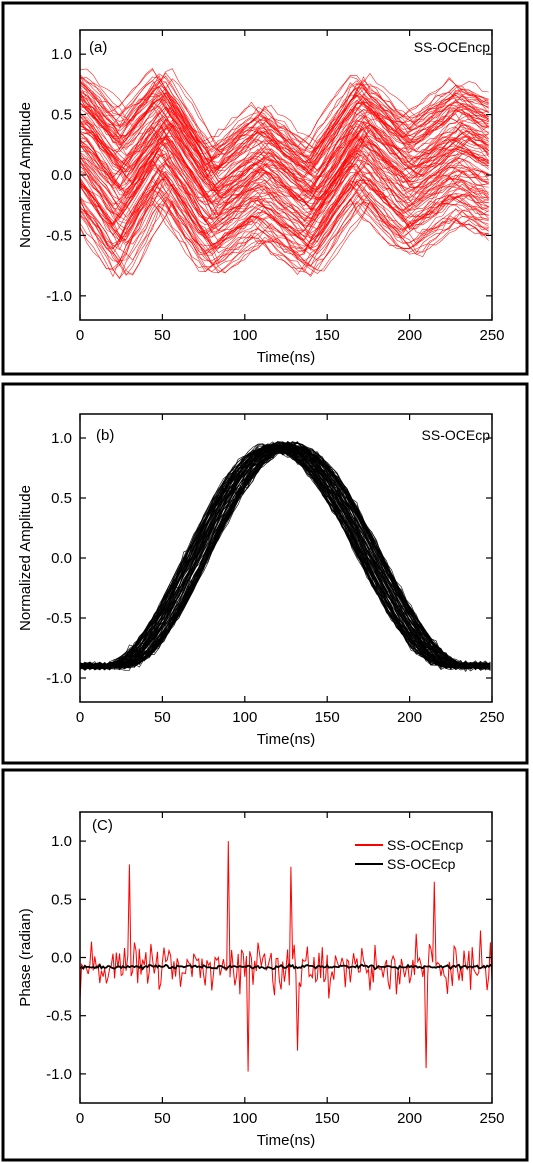 This screenshot has width=533, height=1163. What do you see at coordinates (25, 957) in the screenshot?
I see `y-axis-label: Phase (radian)` at bounding box center [25, 957].